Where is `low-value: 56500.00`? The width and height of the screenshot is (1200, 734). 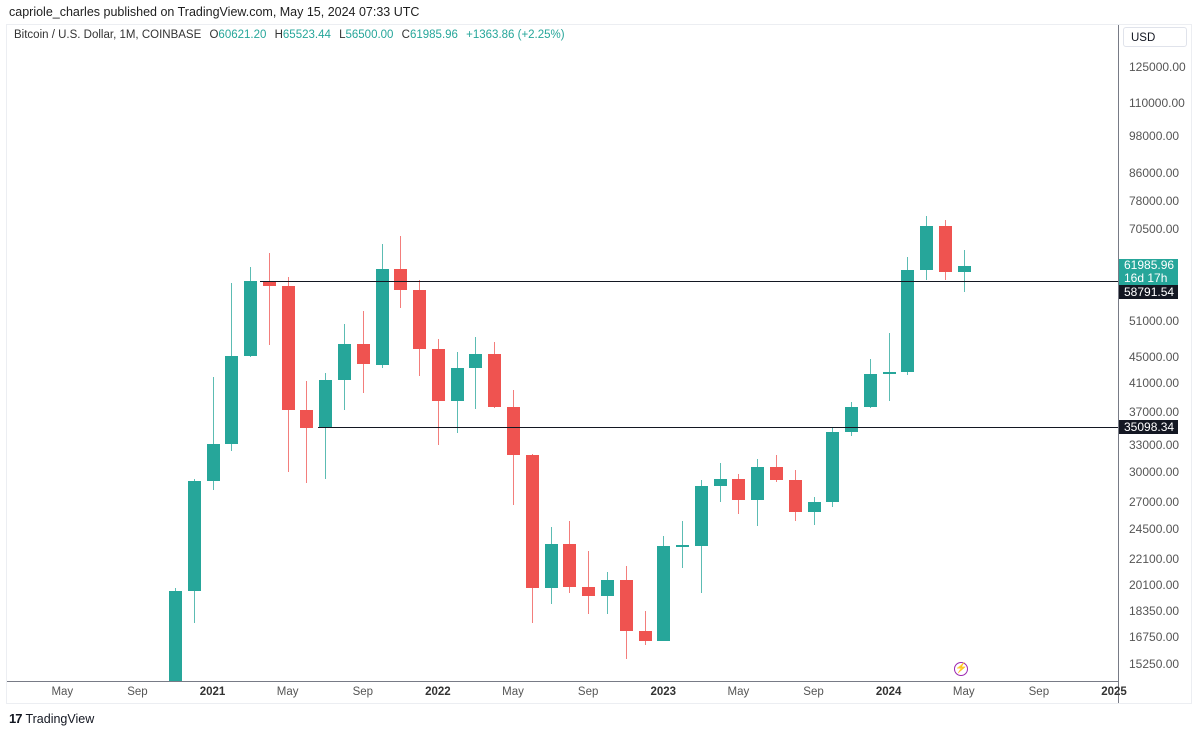 low-value: 56500.00 is located at coordinates (369, 35).